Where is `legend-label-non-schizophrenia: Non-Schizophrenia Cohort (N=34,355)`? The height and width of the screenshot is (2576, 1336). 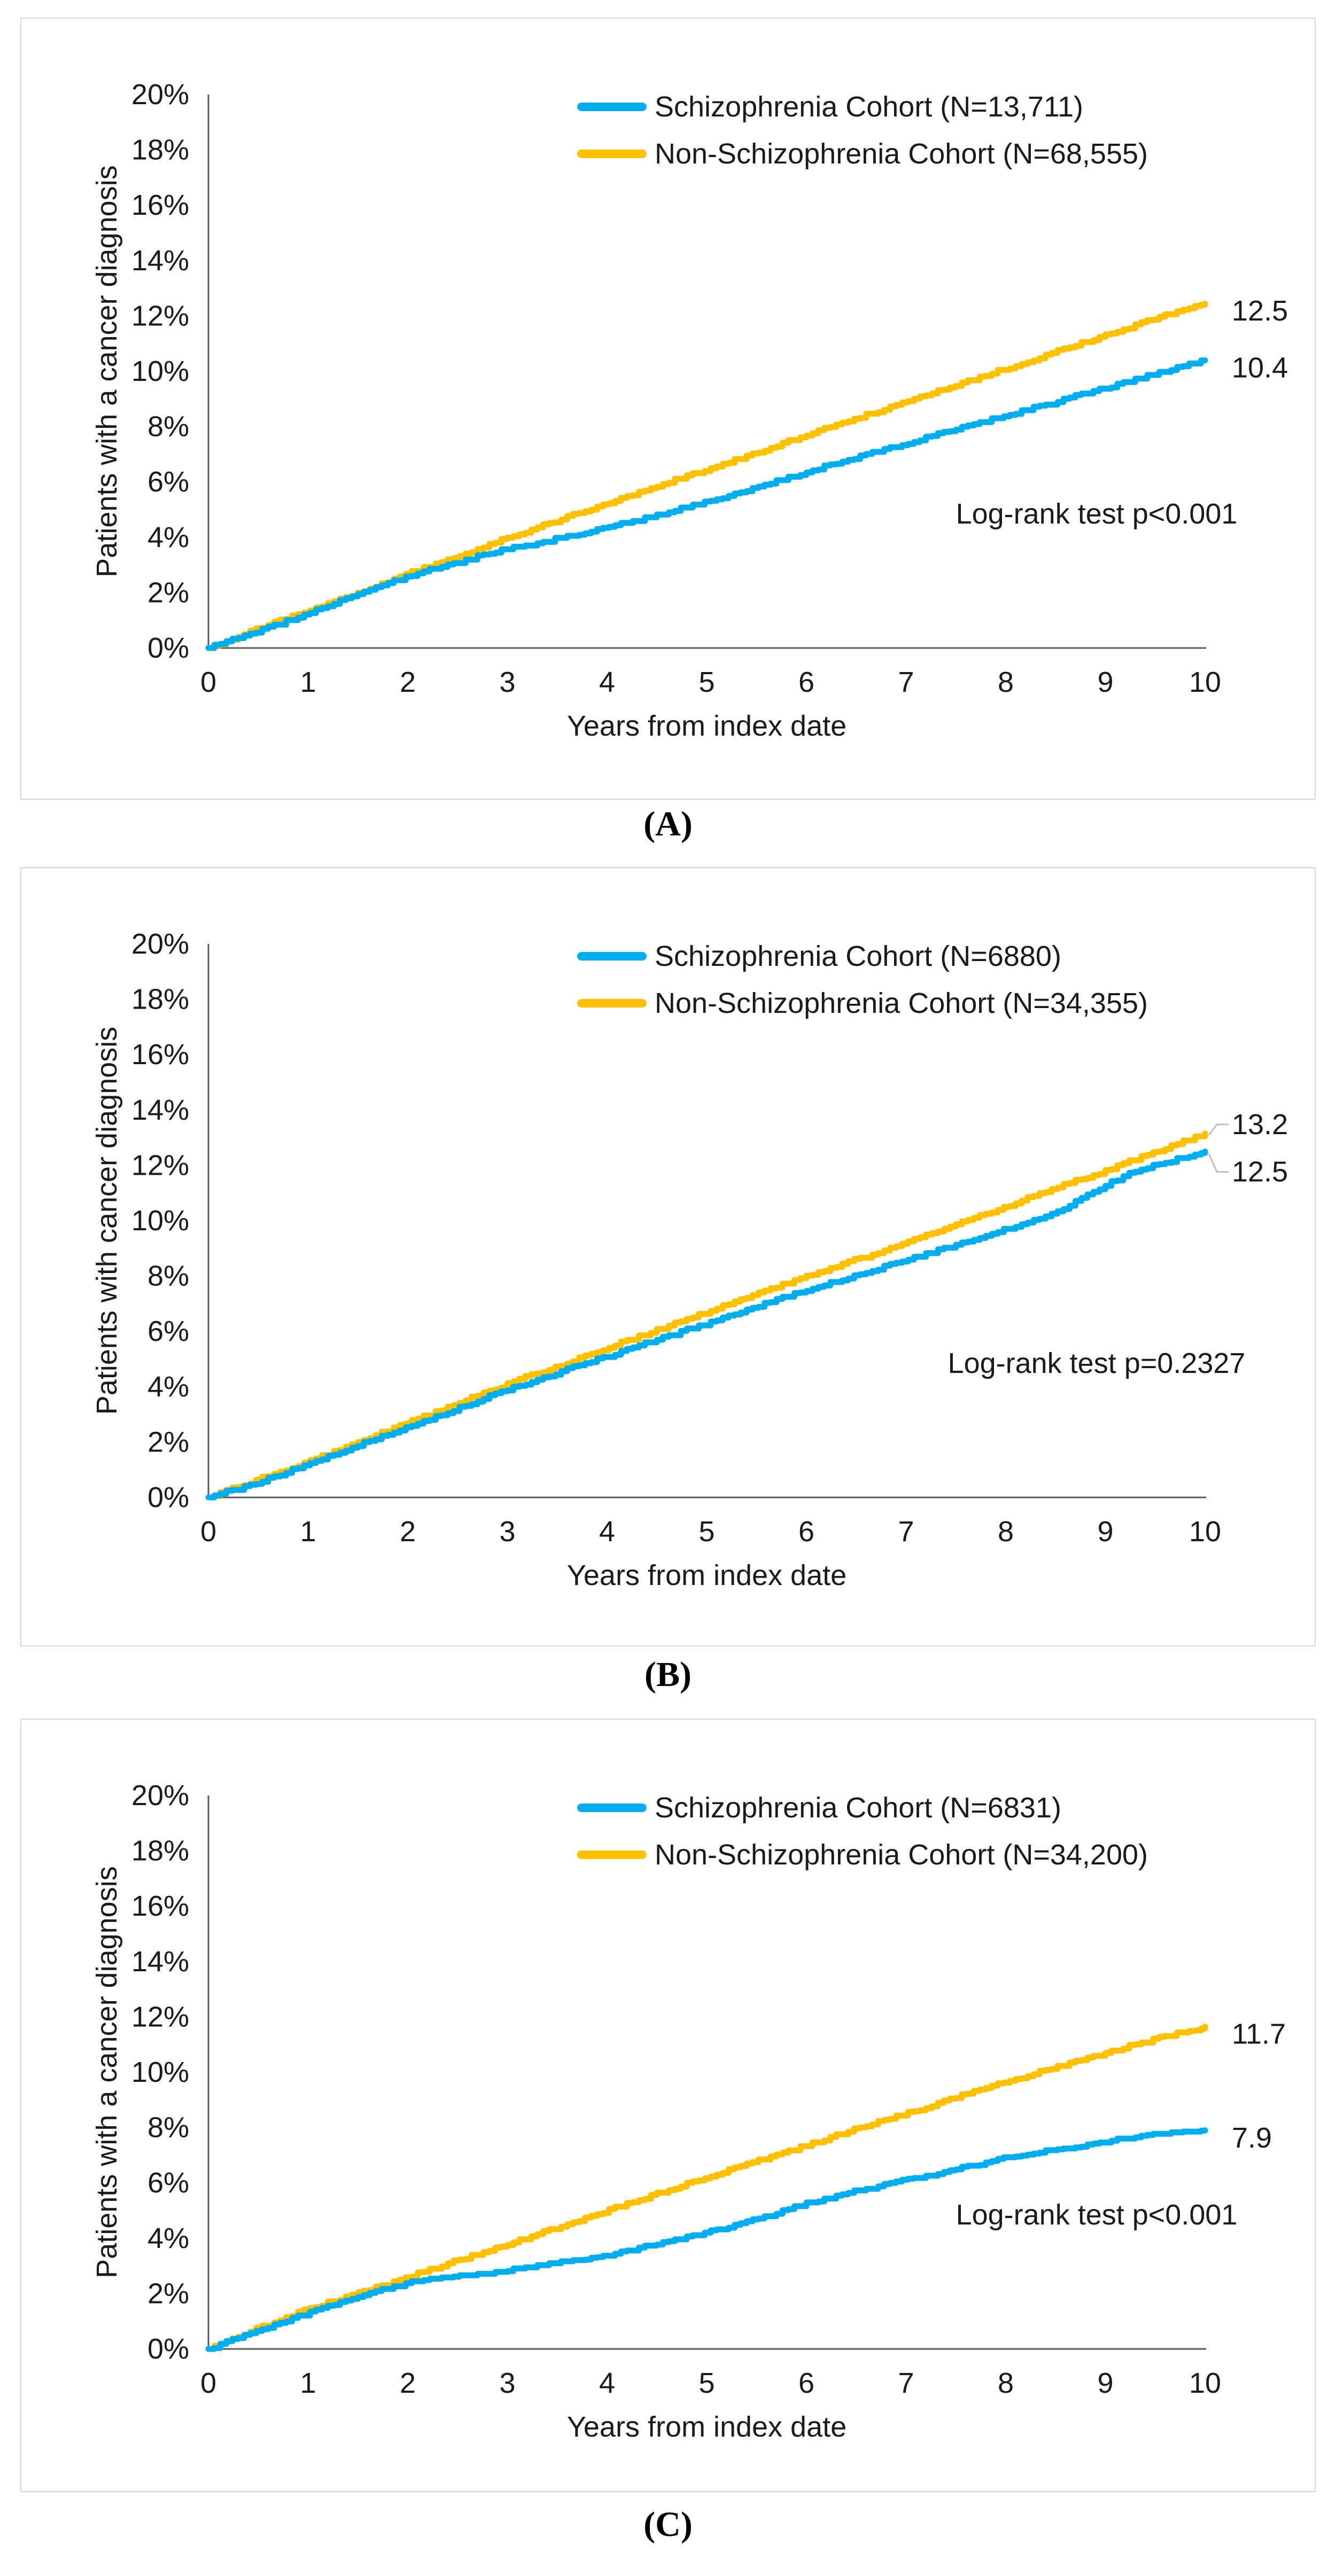
legend-label-non-schizophrenia: Non-Schizophrenia Cohort (N=34,355) is located at coordinates (901, 1003).